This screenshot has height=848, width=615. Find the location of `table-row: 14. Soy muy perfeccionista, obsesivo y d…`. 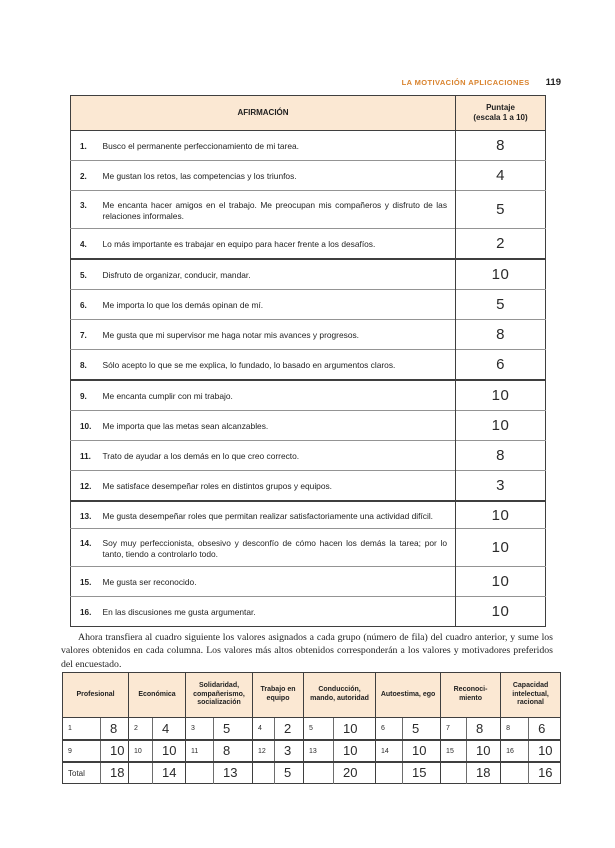

table-row: 14. Soy muy perfeccionista, obsesivo y d… is located at coordinates (308, 547).